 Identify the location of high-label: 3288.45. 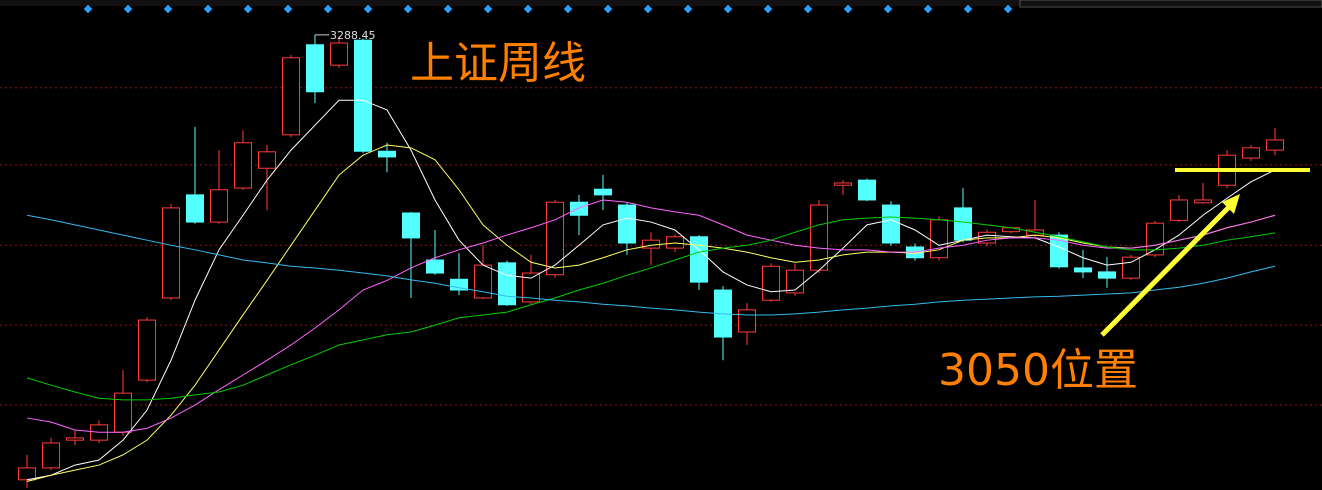
(353, 35).